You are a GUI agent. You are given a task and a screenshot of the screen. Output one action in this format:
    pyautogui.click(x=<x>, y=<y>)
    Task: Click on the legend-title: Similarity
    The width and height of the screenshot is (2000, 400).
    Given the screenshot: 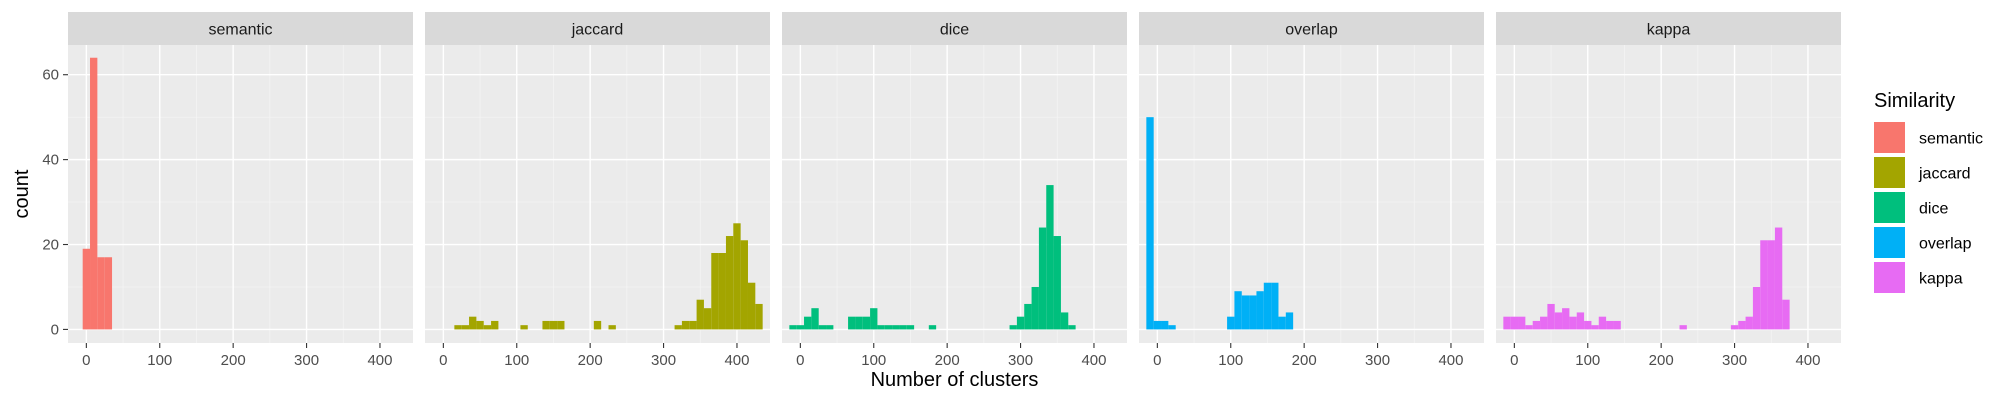 What is the action you would take?
    pyautogui.click(x=1914, y=101)
    